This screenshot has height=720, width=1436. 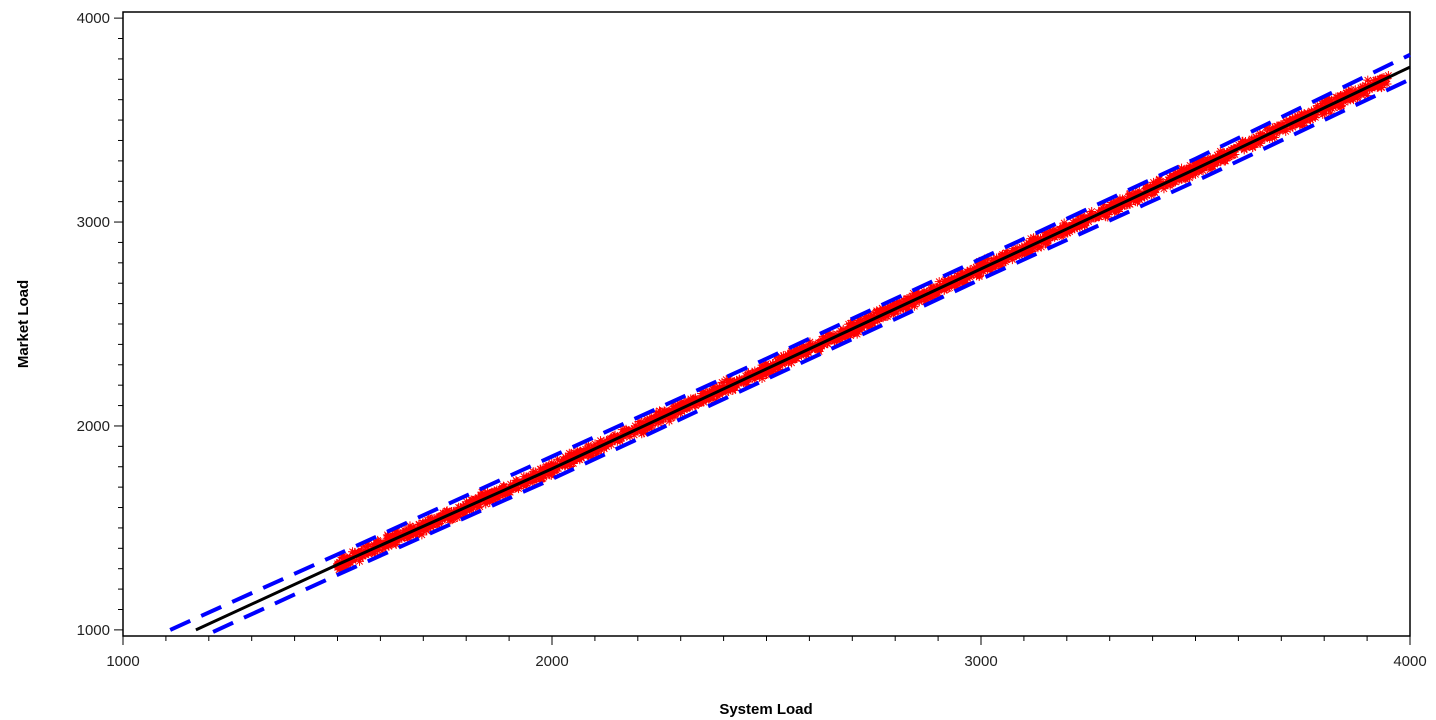 I want to click on y-axis: 1000 2000 3000 4000, so click(x=100, y=324).